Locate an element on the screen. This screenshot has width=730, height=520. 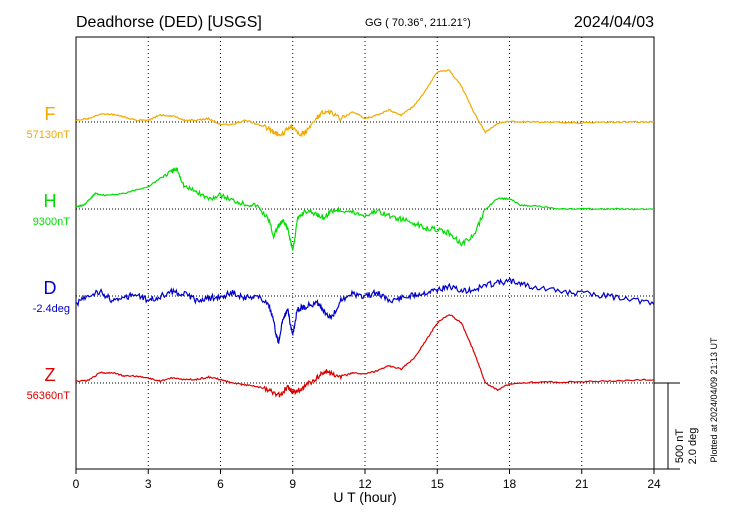
series-name-z: Z is located at coordinates (50, 375).